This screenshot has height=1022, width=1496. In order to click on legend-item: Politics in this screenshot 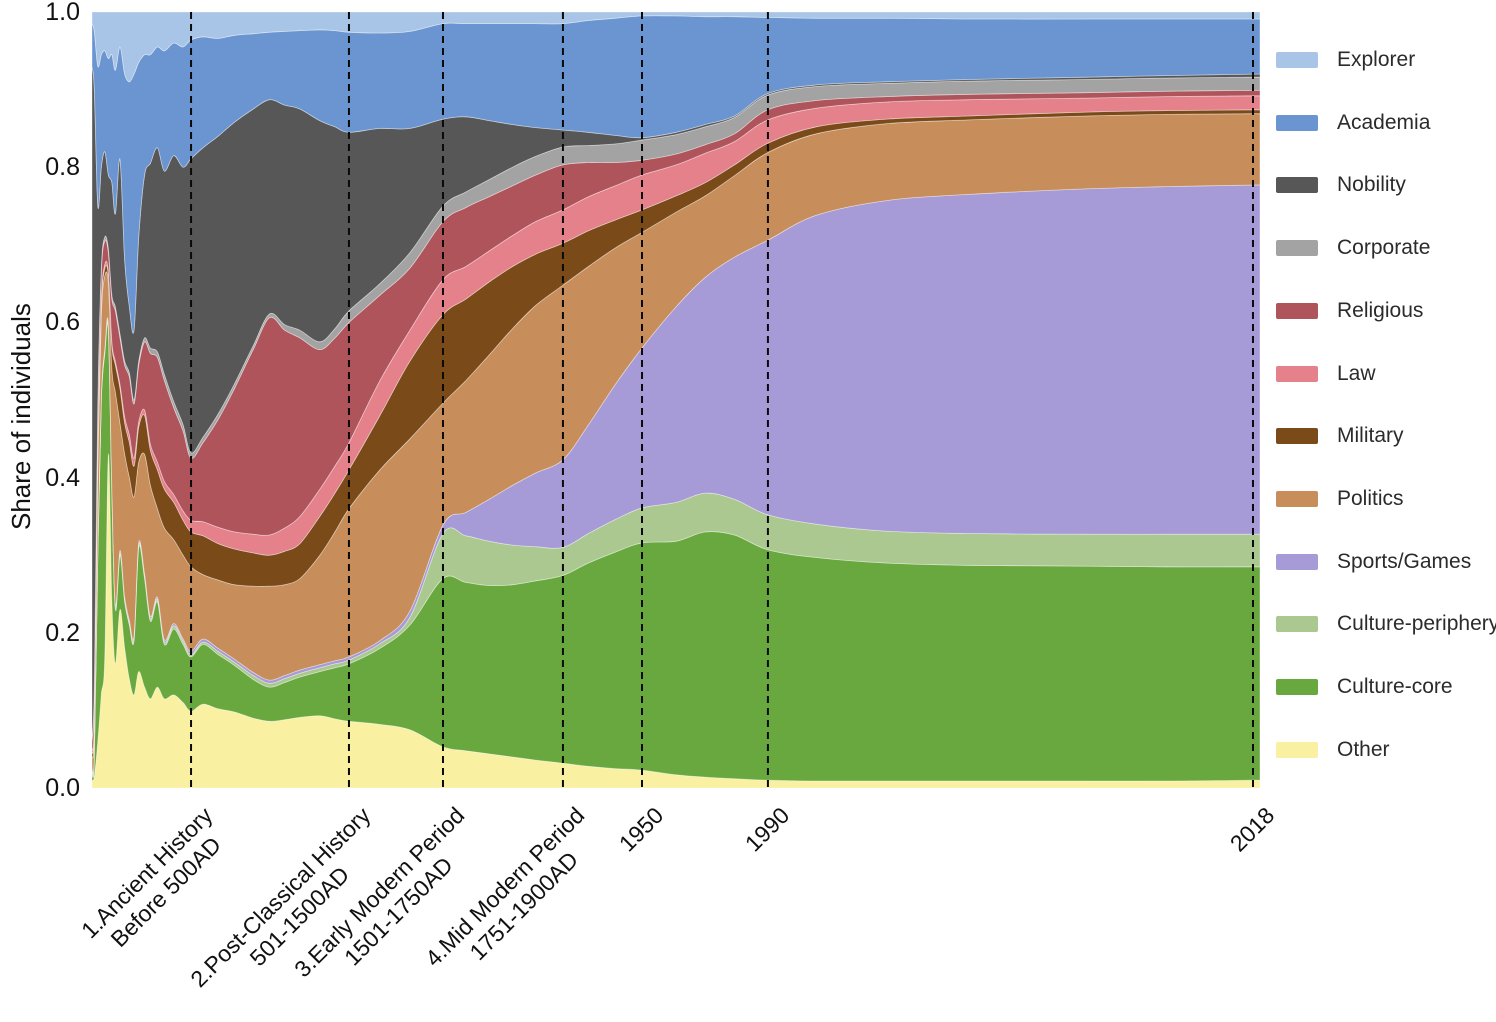, I will do `click(1340, 499)`.